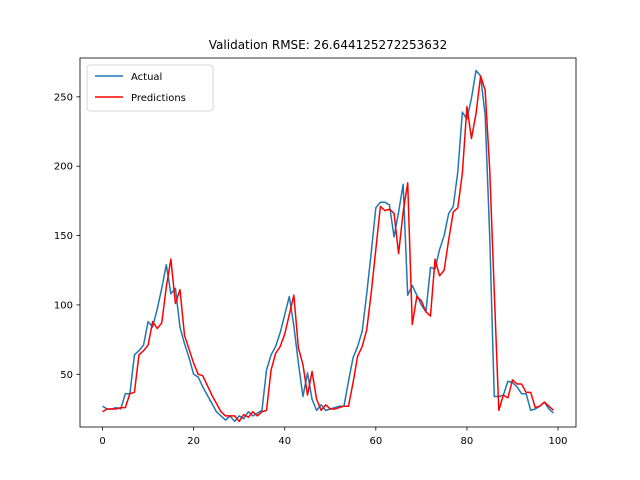 Image resolution: width=640 pixels, height=480 pixels. I want to click on x-axis: 0 20 40 60 80 100, so click(333, 437).